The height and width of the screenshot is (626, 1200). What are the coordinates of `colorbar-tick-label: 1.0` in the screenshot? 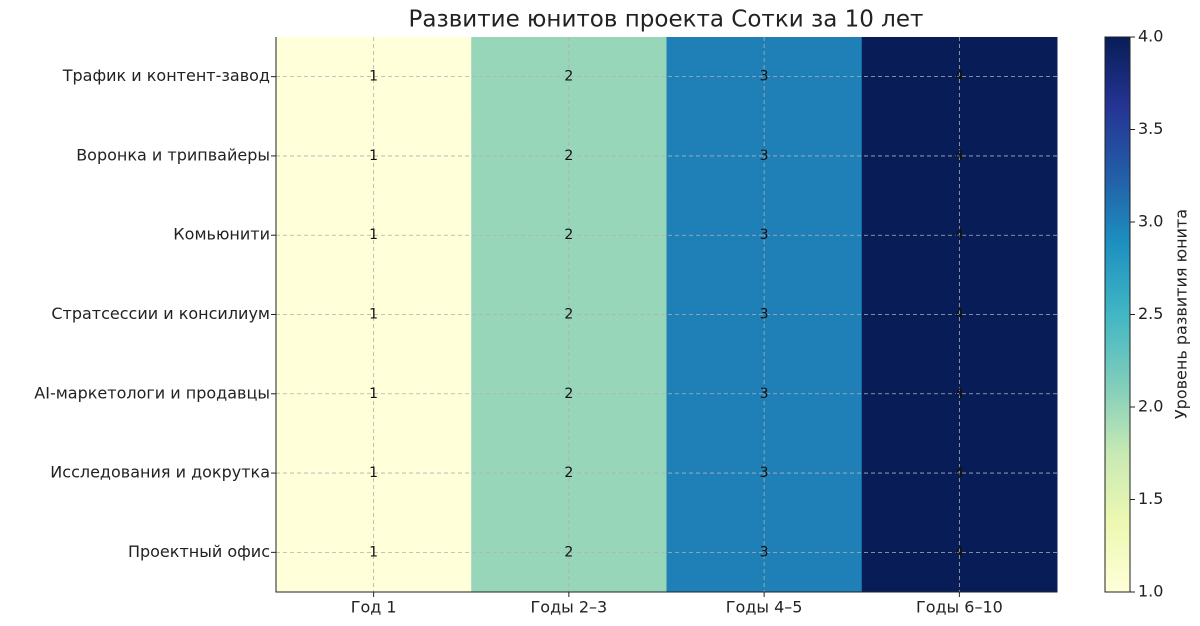 It's located at (1150, 591).